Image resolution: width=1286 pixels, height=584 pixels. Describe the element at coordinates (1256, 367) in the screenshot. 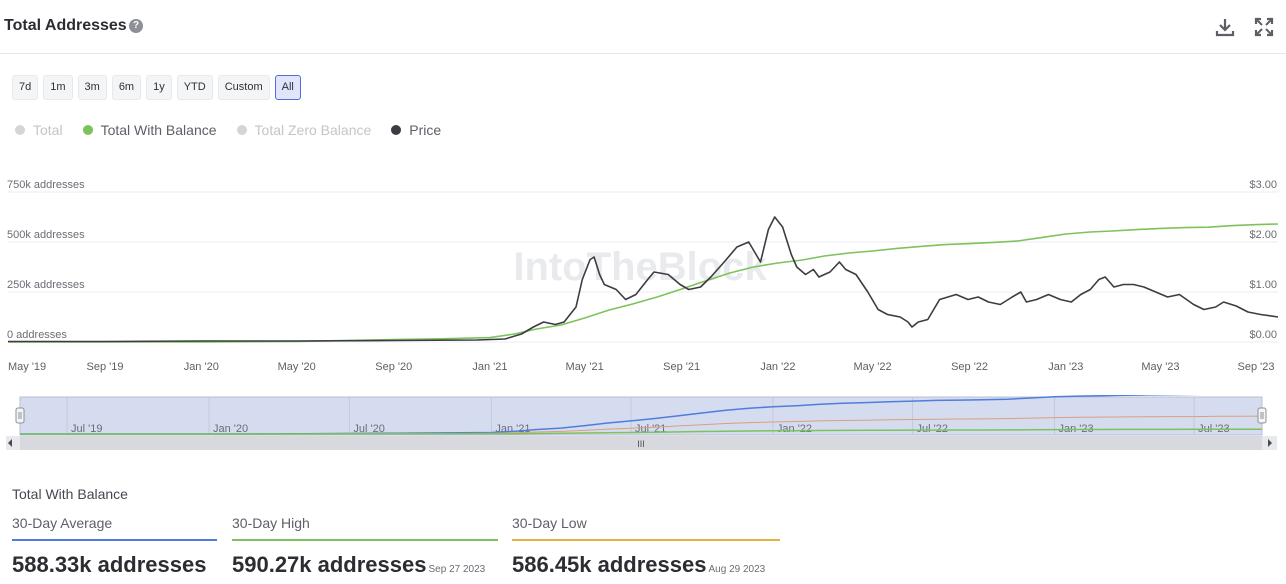

I see `x-axis-tick-label: Sep '23` at that location.